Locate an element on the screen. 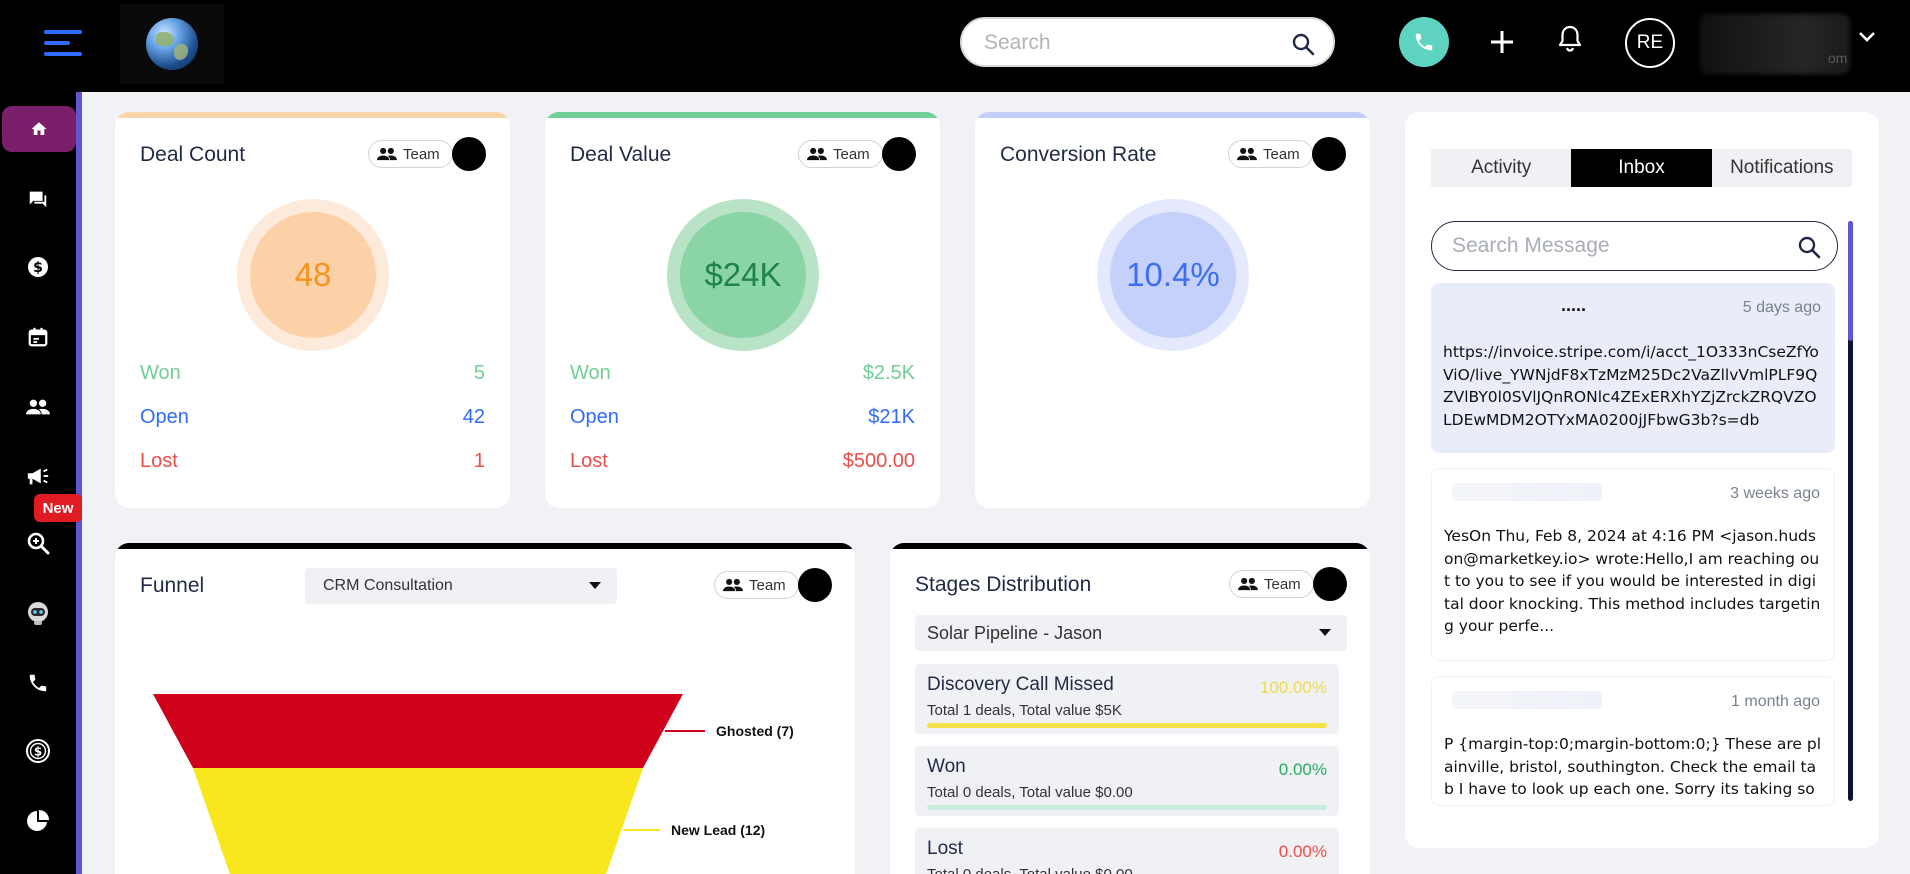 This screenshot has width=1910, height=874. card-title: Deal Count is located at coordinates (193, 154).